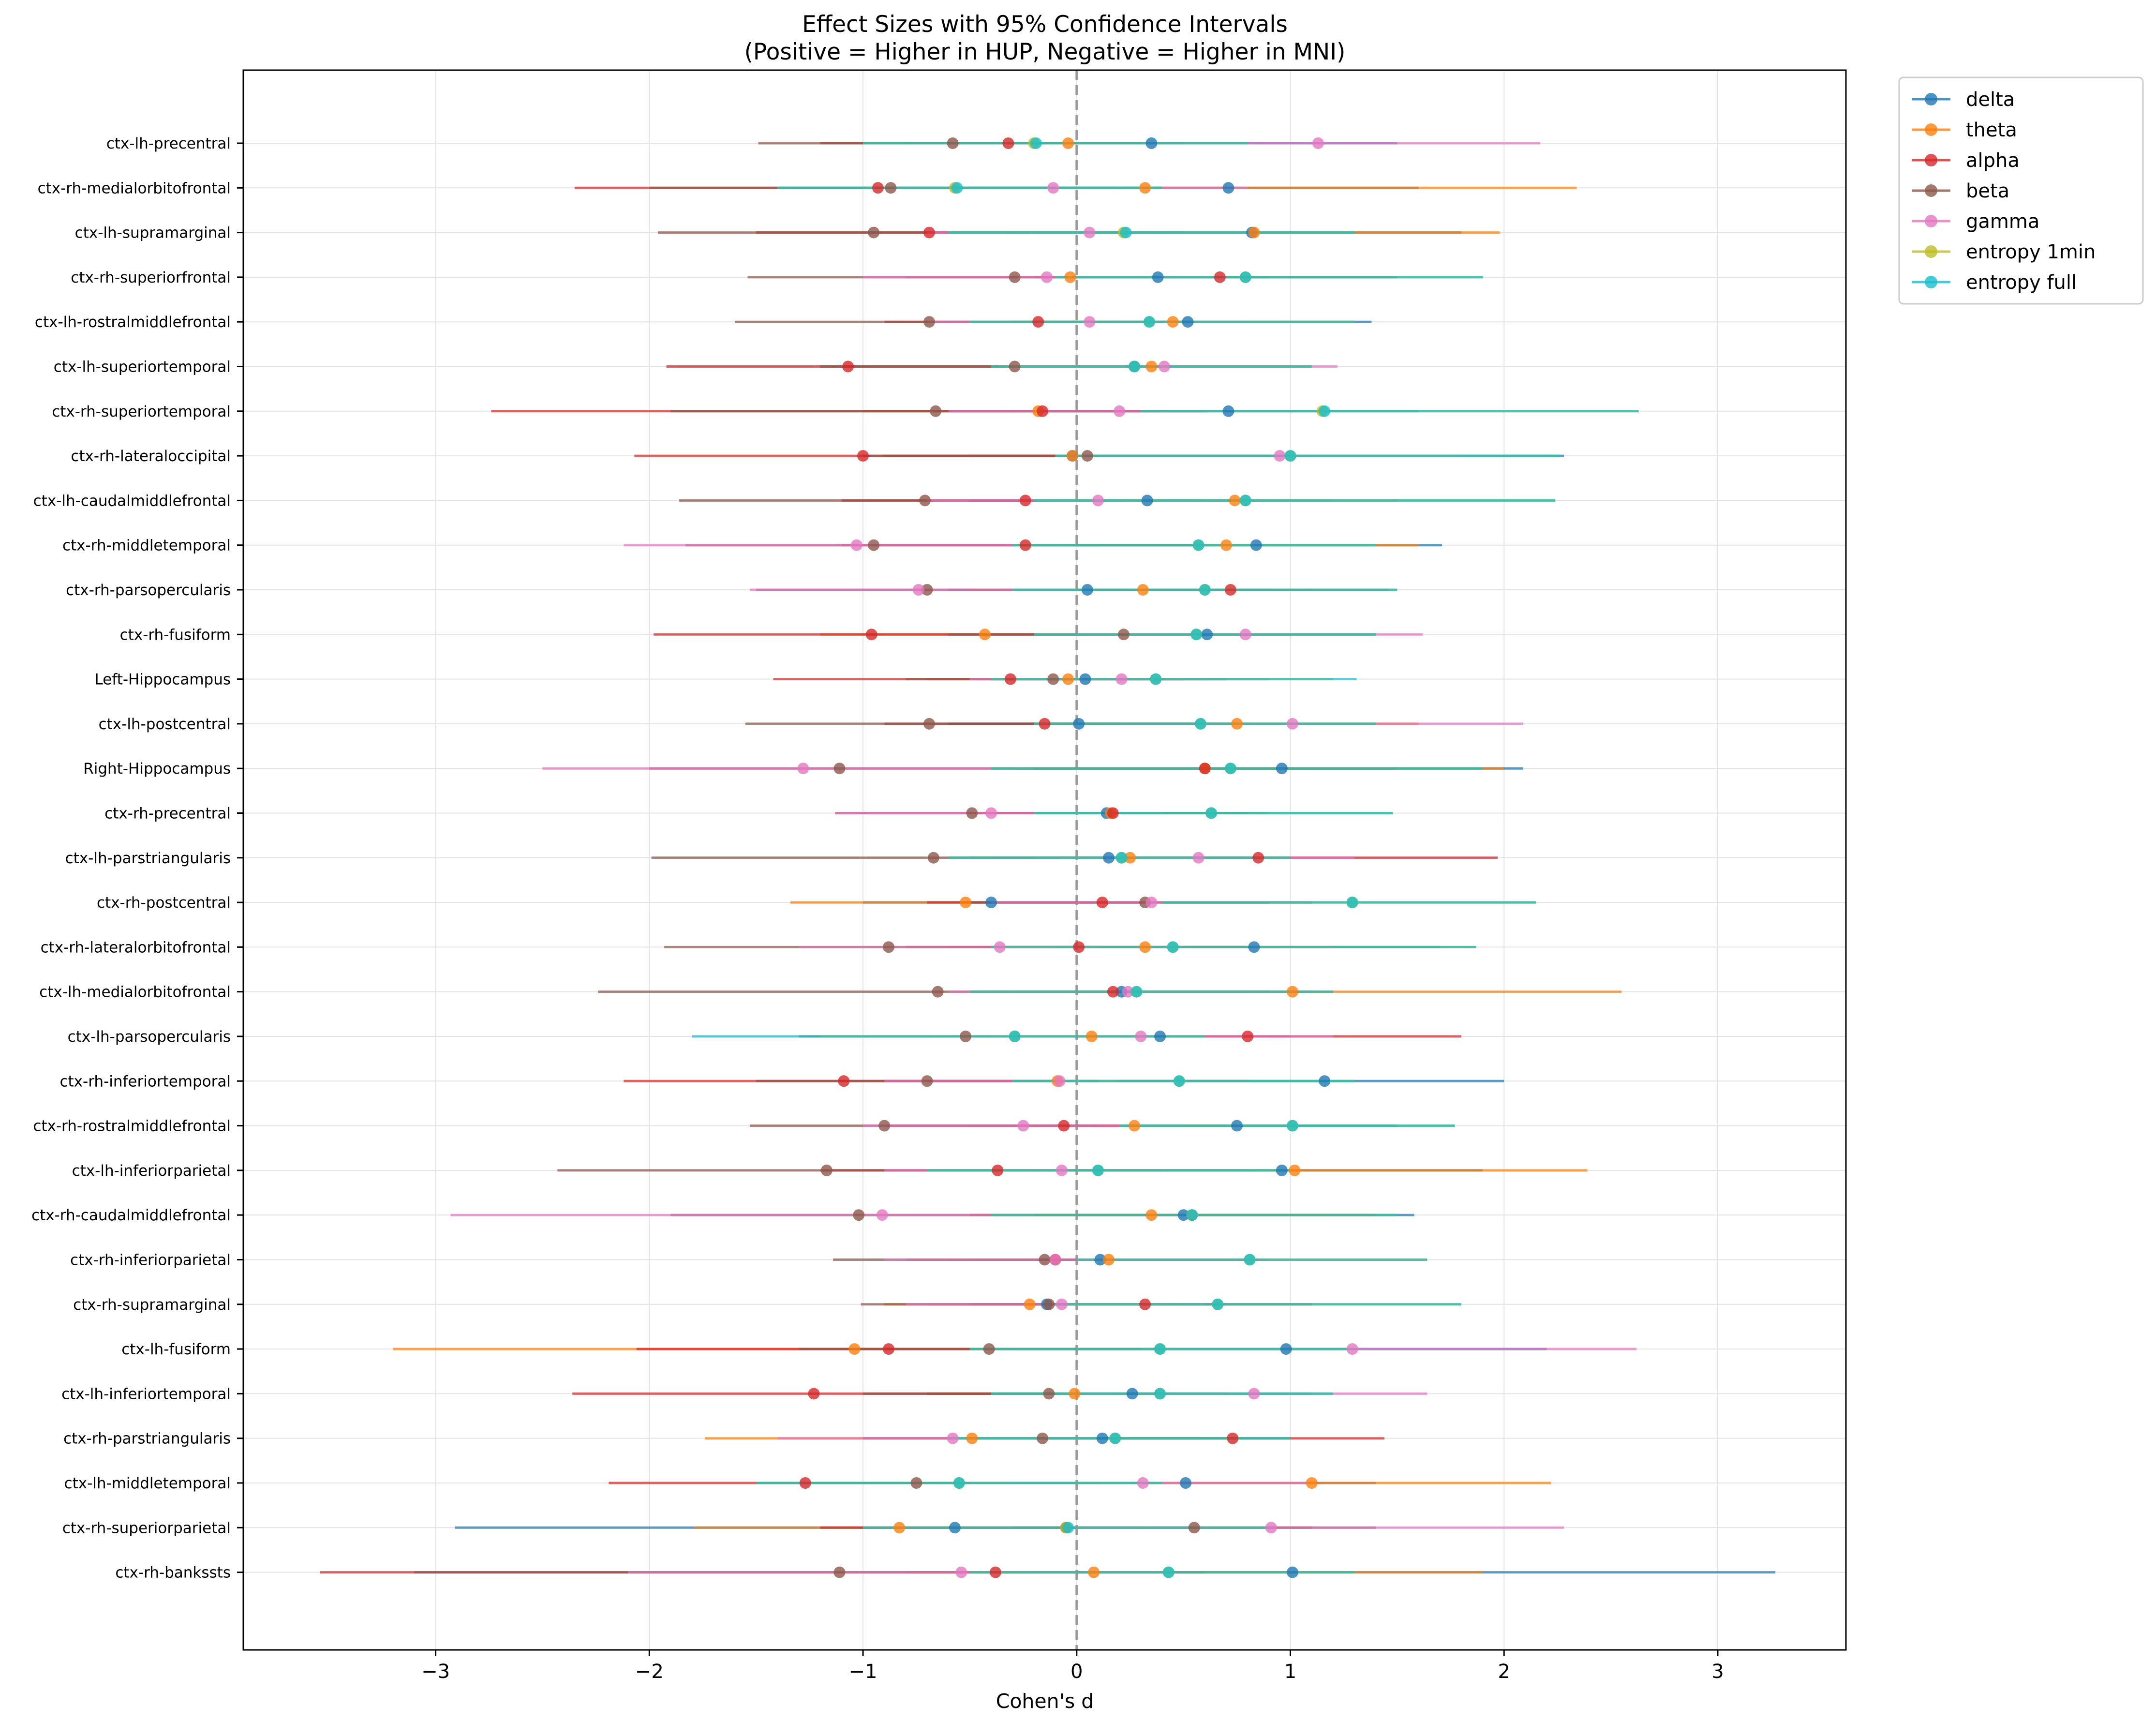 The height and width of the screenshot is (1722, 2156). What do you see at coordinates (148, 1483) in the screenshot?
I see `y-tick-label: ctx-lh-middletemporal` at bounding box center [148, 1483].